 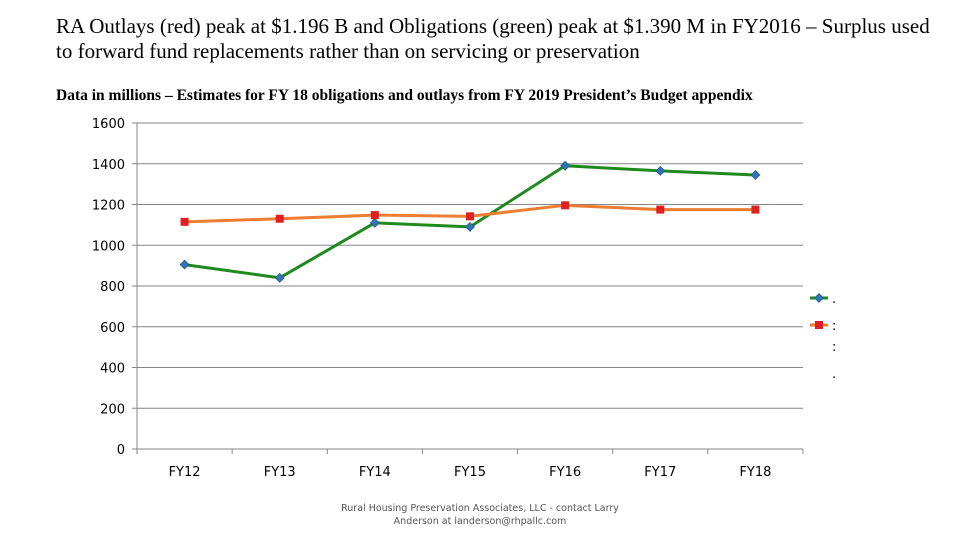 I want to click on x-tick-label: FY15, so click(x=470, y=472).